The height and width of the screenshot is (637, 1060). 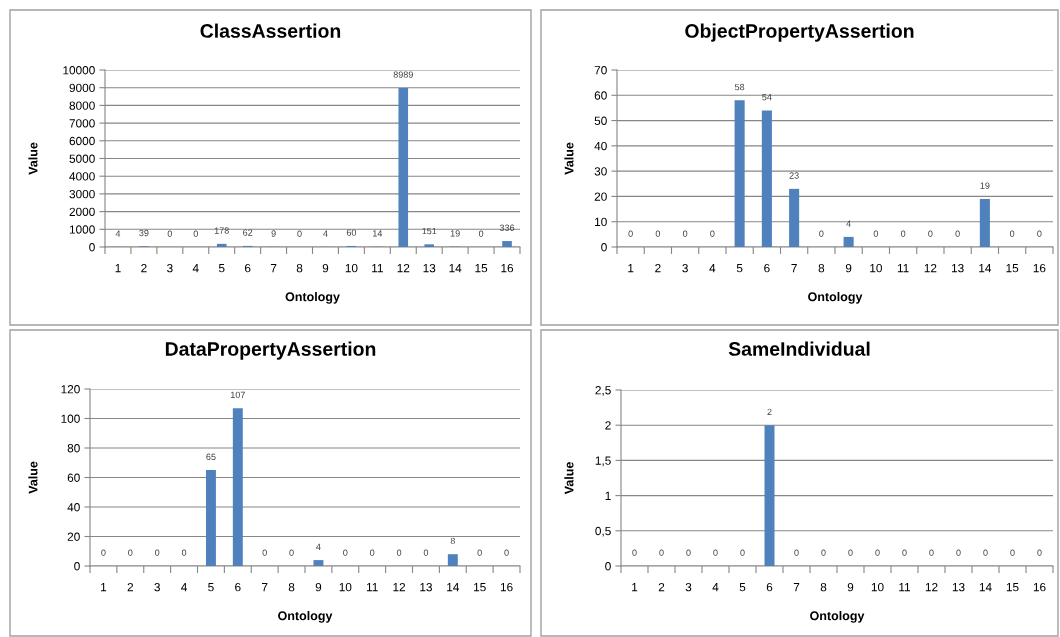 What do you see at coordinates (769, 587) in the screenshot?
I see `x-tick-label: 6` at bounding box center [769, 587].